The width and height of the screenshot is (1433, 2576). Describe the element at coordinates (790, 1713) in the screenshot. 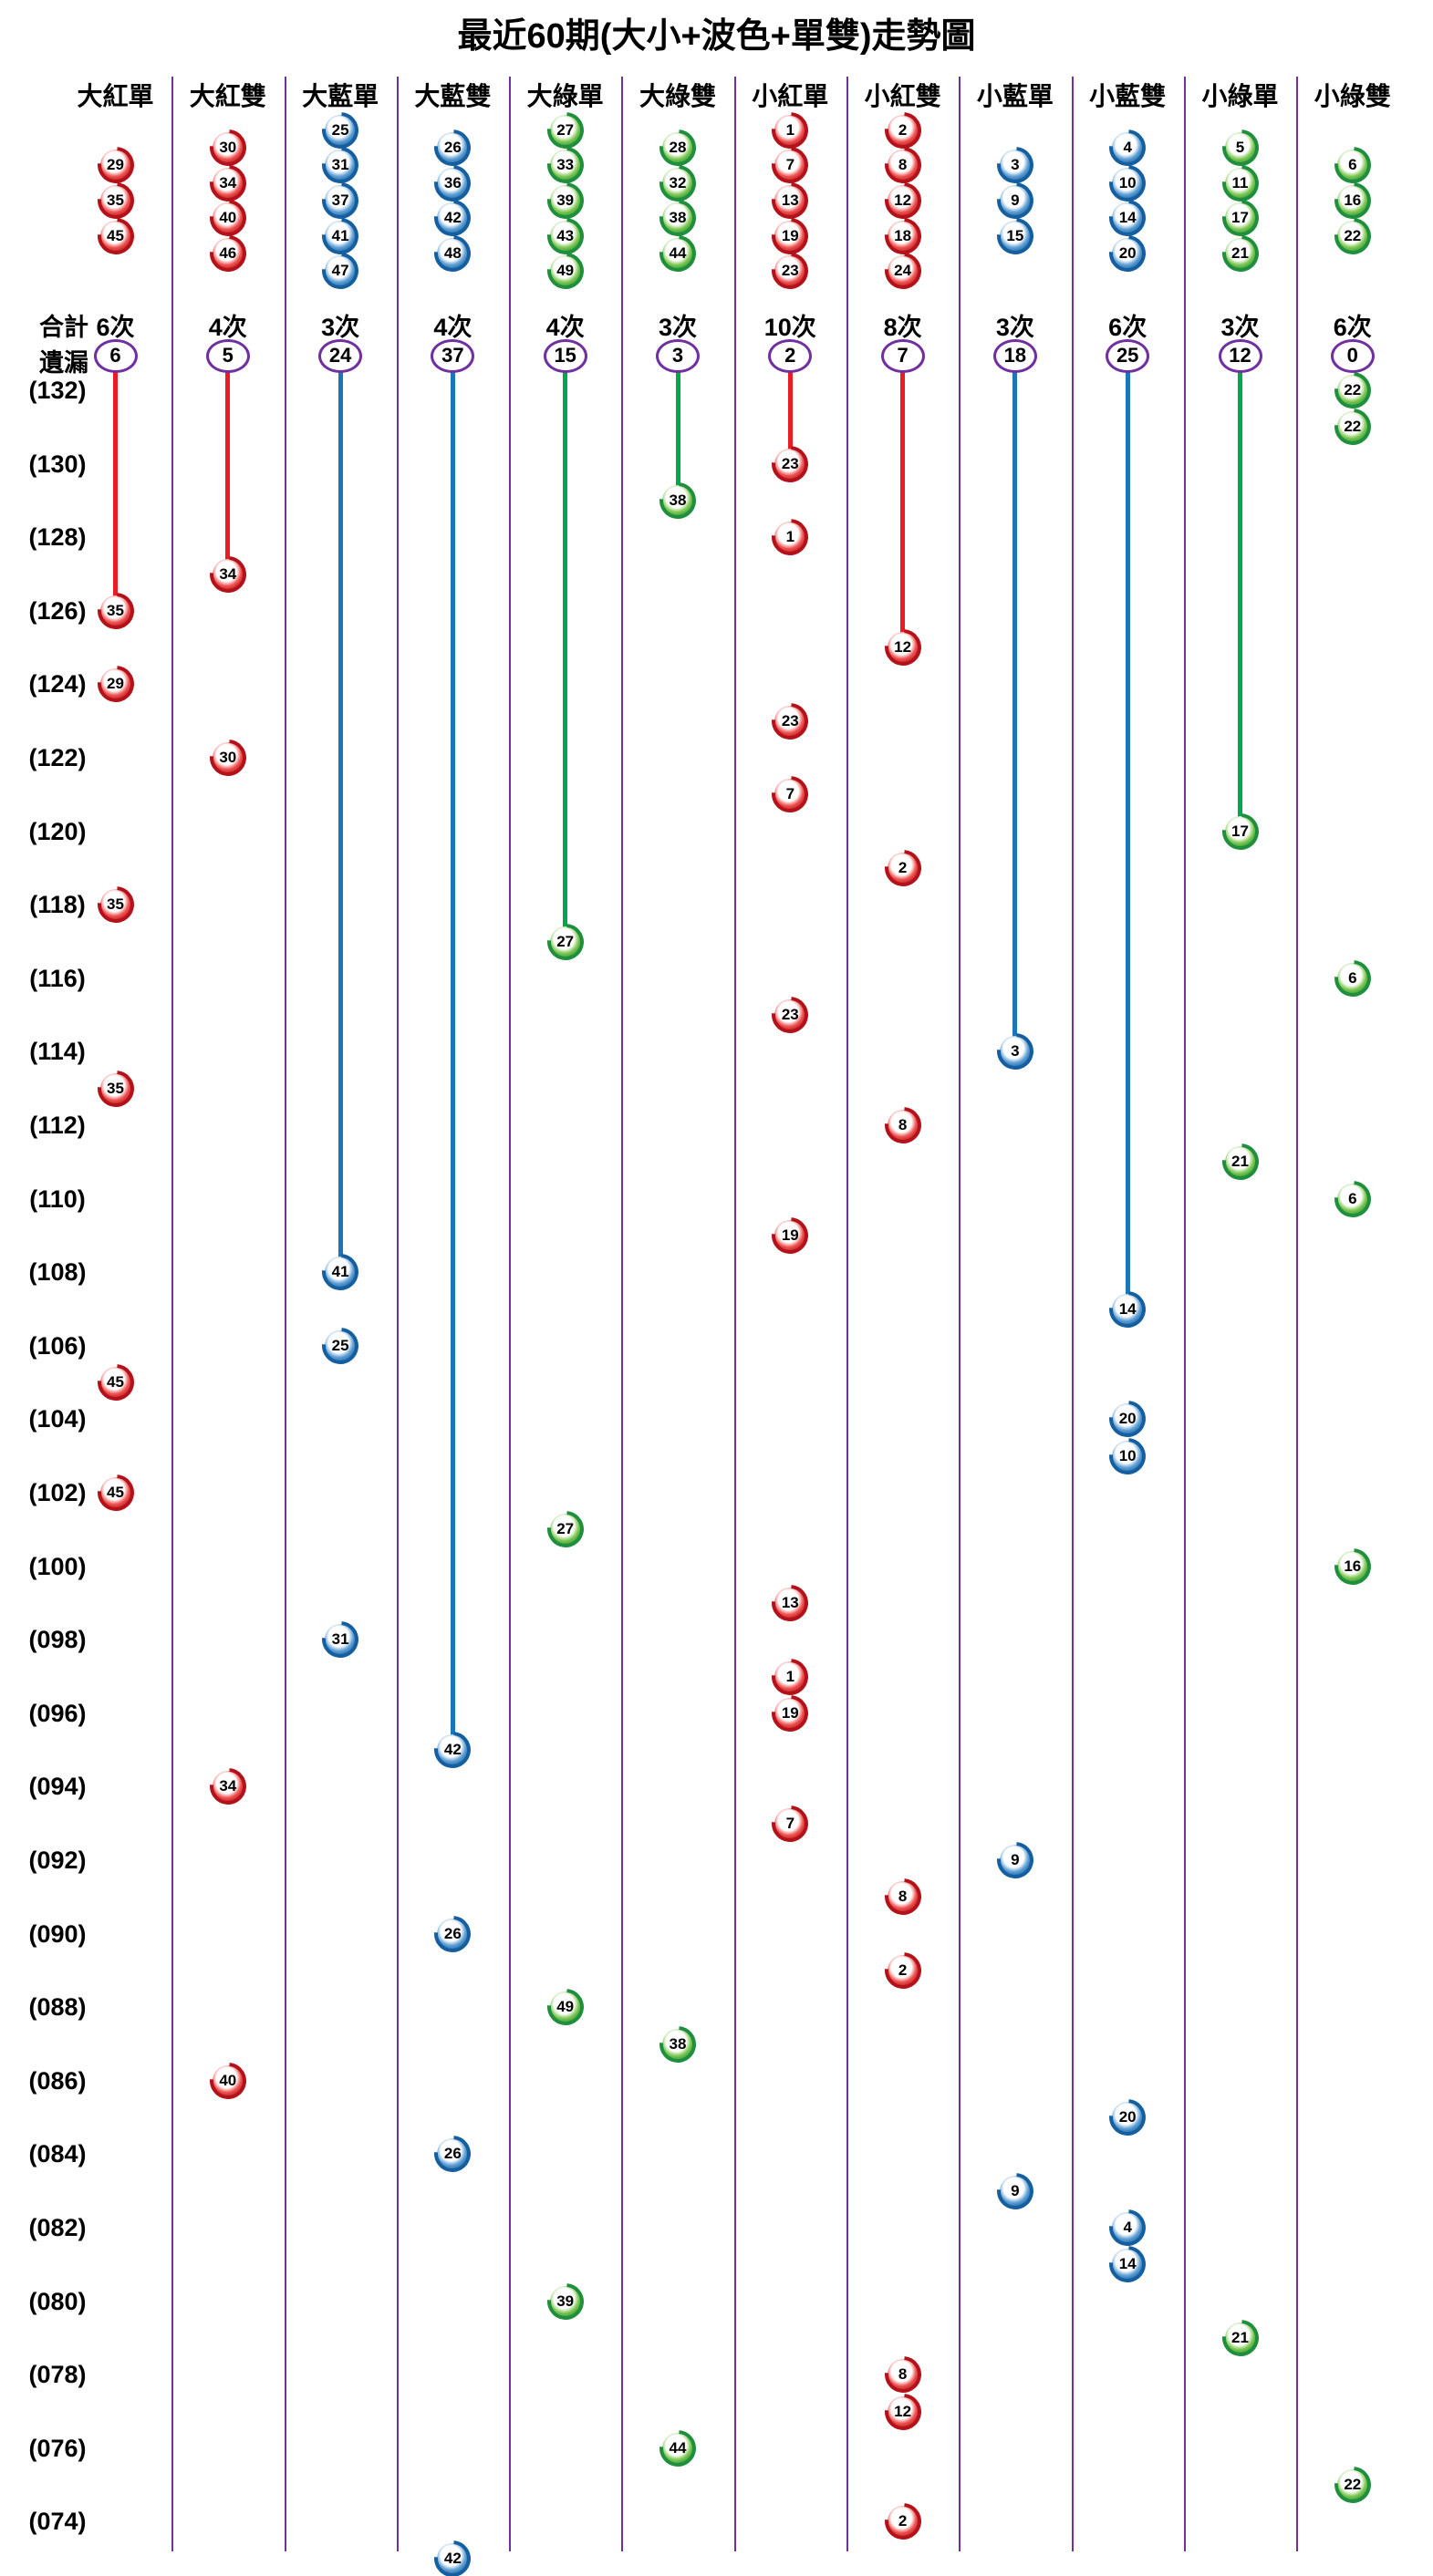

I see `ball: 19` at that location.